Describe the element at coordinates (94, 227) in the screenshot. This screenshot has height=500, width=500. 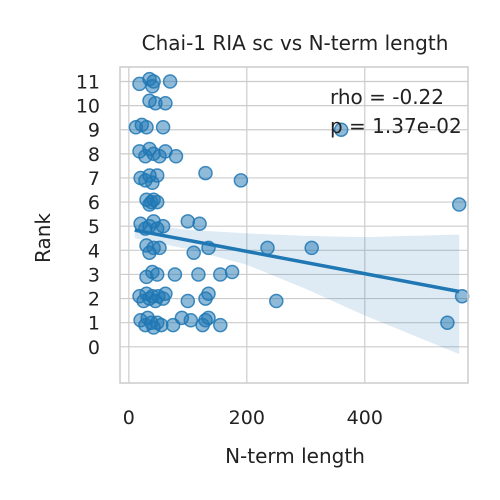
I see `y-tick-label: 5` at that location.